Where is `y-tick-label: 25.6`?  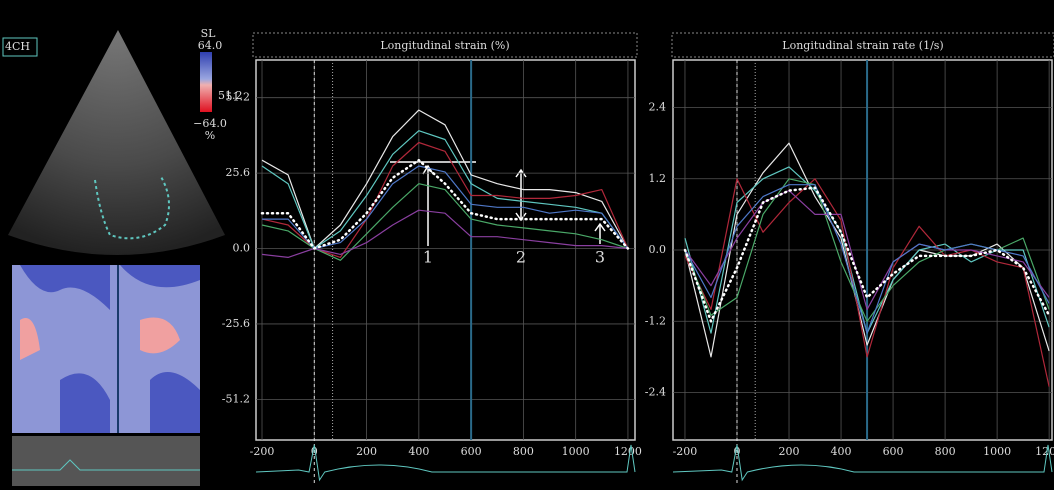 y-tick-label: 25.6 is located at coordinates (238, 172).